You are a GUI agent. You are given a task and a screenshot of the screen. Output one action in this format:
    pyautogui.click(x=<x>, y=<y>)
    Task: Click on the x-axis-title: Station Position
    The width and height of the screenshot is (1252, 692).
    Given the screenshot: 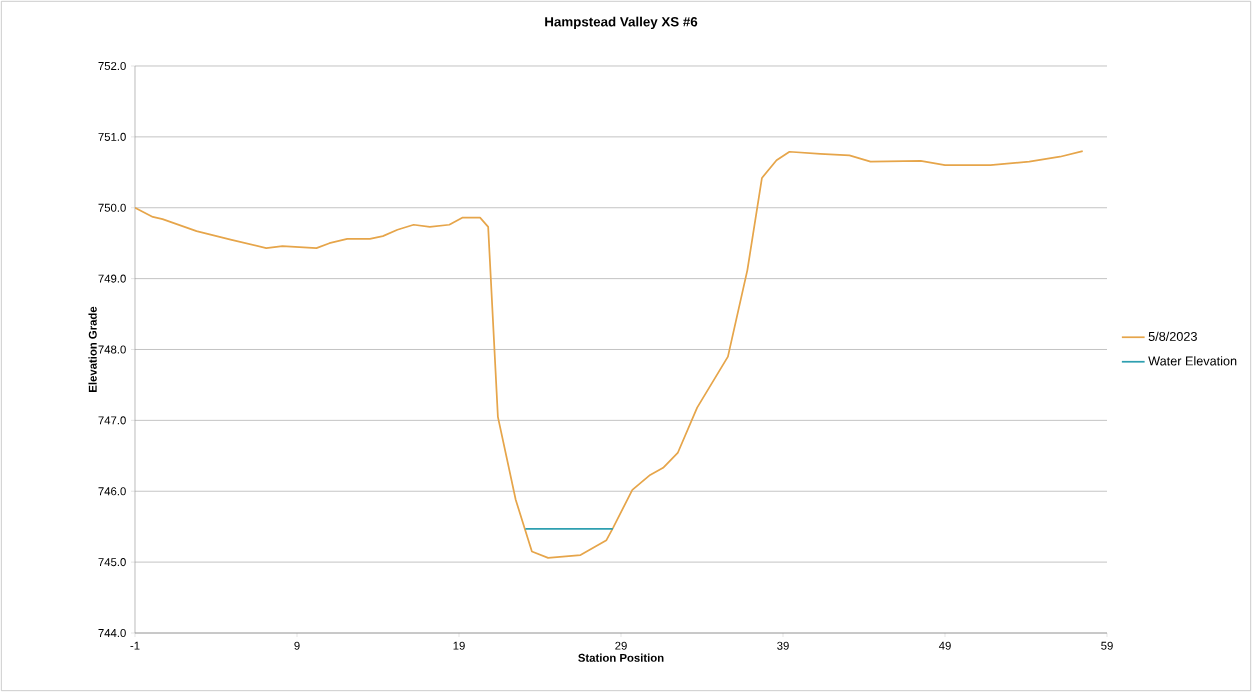 What is the action you would take?
    pyautogui.click(x=621, y=657)
    